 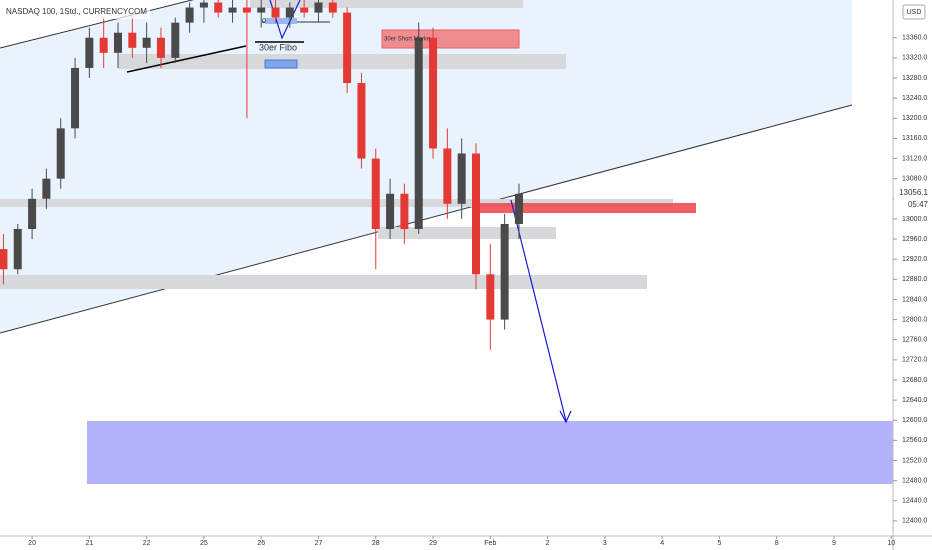 I want to click on y-tick-label: 12840.0, so click(x=914, y=299).